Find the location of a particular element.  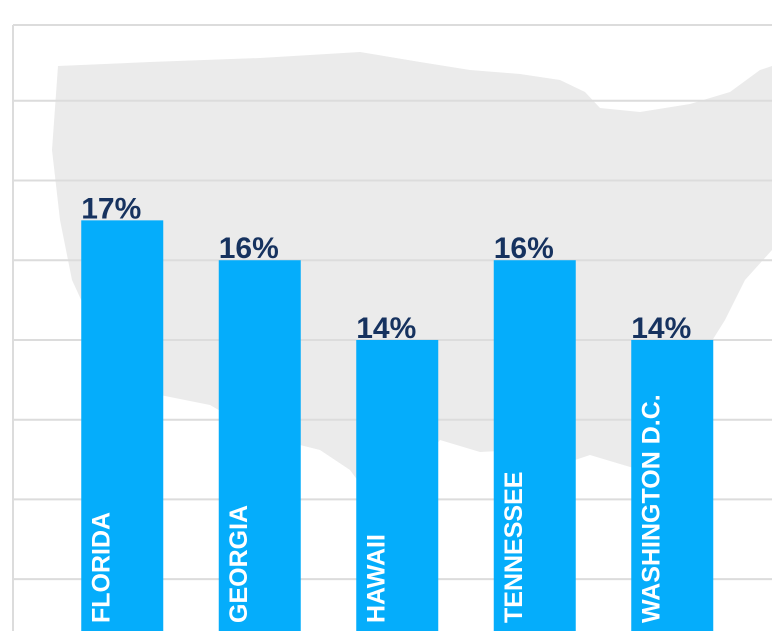

category-label: WASHINGTON D.C. is located at coordinates (651, 508).